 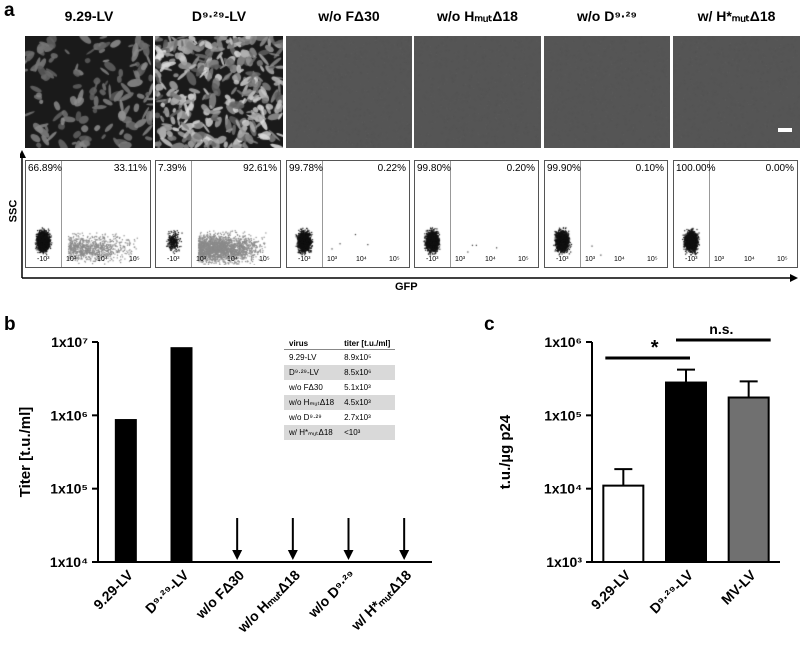 I want to click on titer-virus-cell: 9.29-LV, so click(x=303, y=357).